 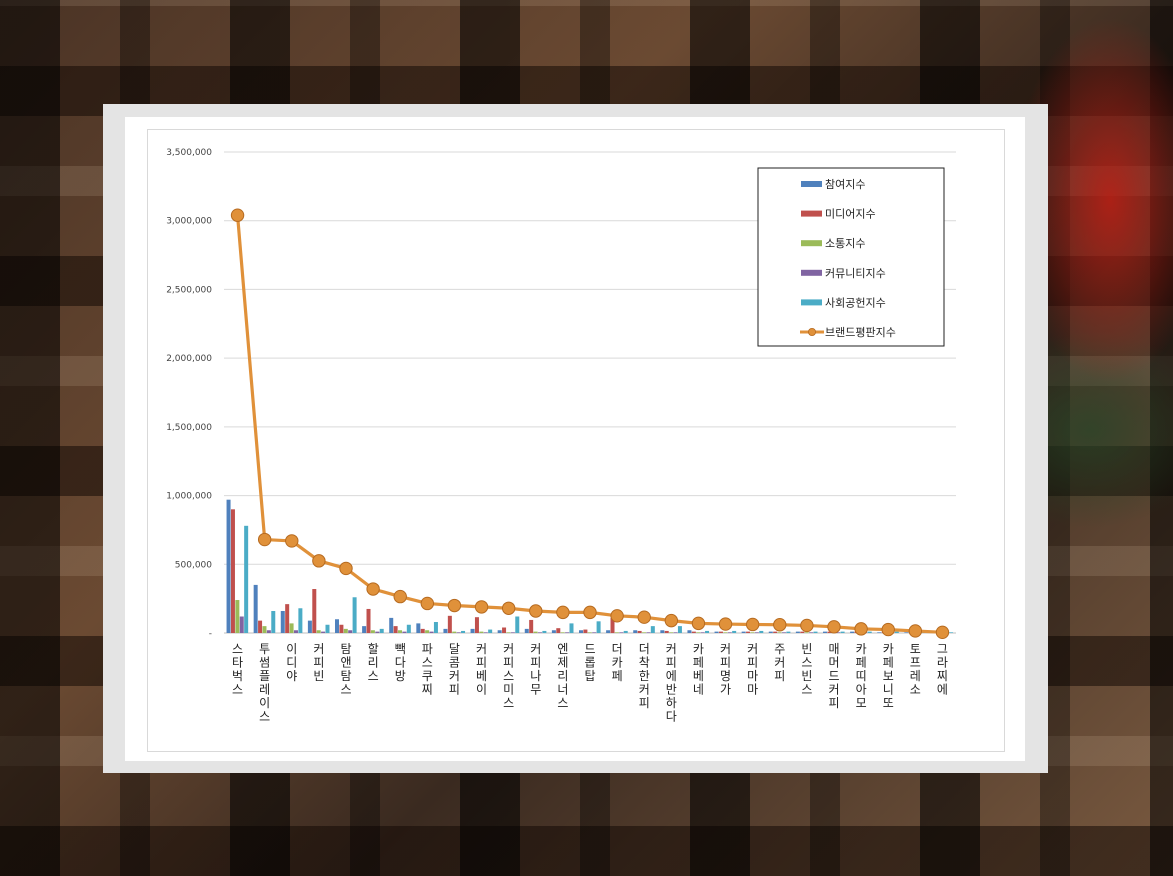 What do you see at coordinates (850, 214) in the screenshot?
I see `legend-label: 미디어지수` at bounding box center [850, 214].